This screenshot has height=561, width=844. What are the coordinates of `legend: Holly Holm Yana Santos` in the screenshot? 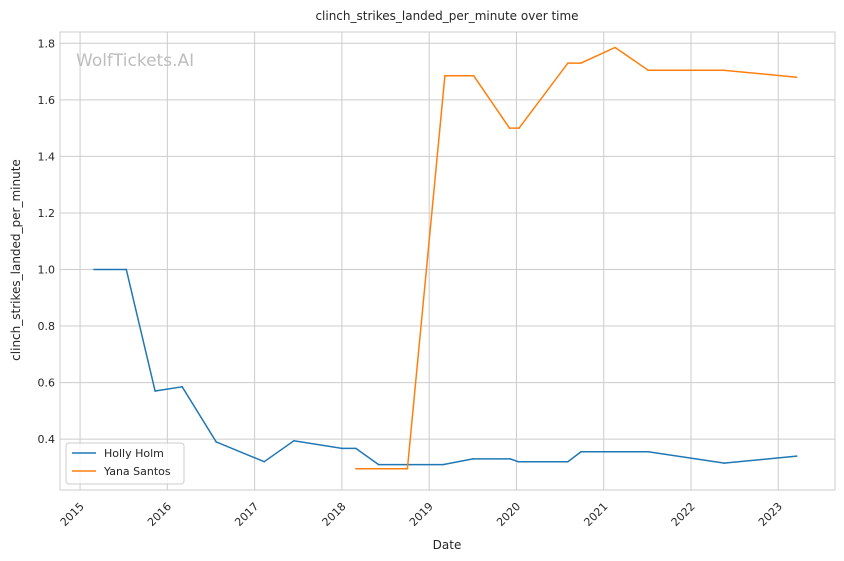 It's located at (125, 463).